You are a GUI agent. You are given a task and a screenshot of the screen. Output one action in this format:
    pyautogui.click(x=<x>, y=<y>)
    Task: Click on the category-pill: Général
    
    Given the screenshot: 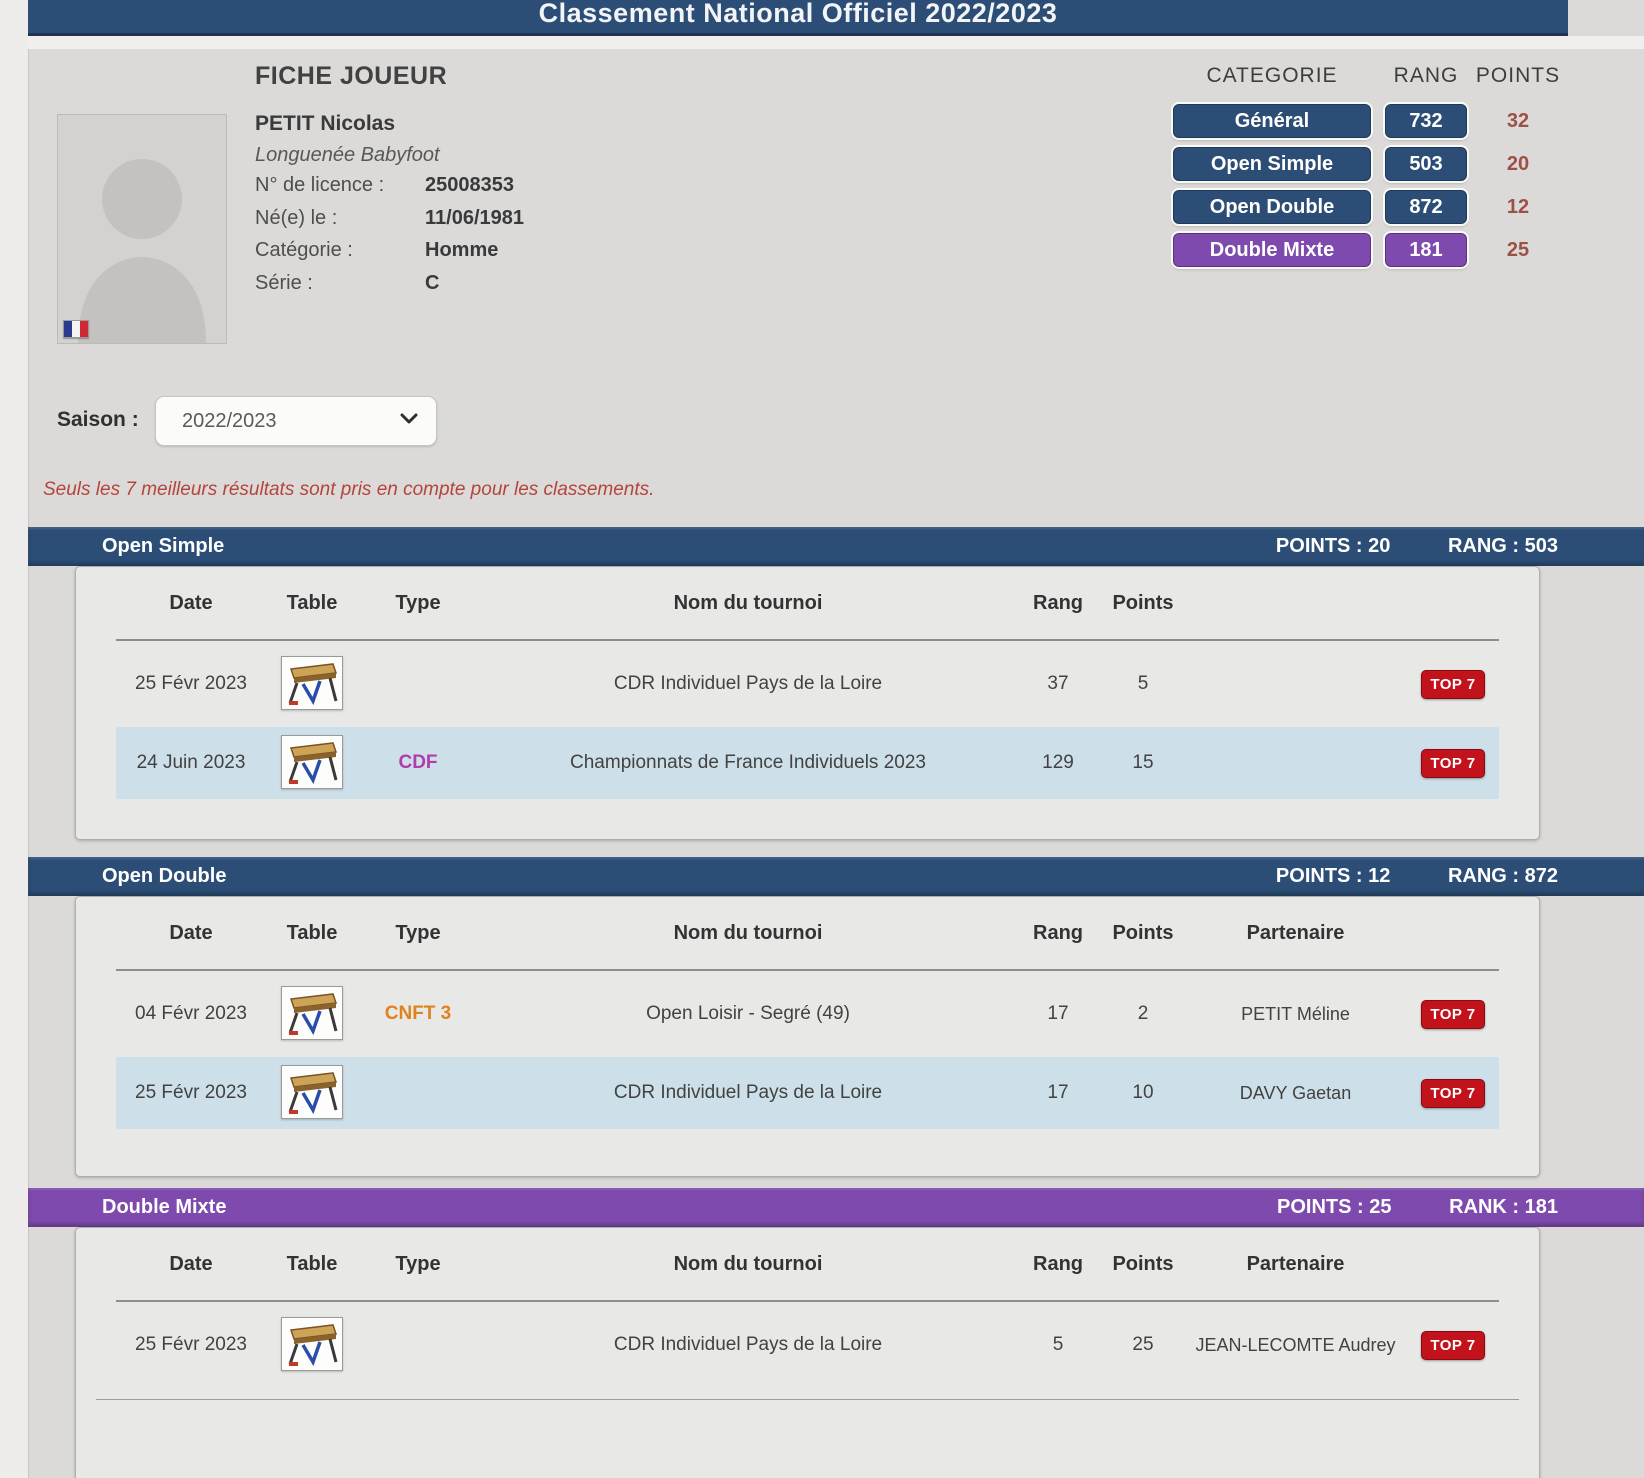 What is the action you would take?
    pyautogui.click(x=1272, y=121)
    